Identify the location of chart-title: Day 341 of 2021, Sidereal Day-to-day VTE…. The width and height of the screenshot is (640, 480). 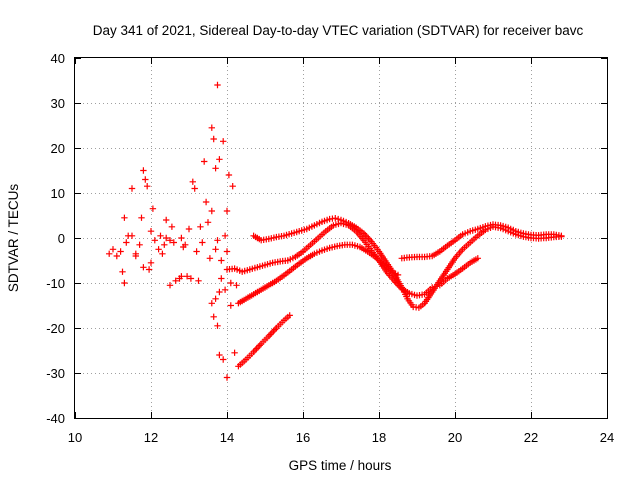
(338, 30).